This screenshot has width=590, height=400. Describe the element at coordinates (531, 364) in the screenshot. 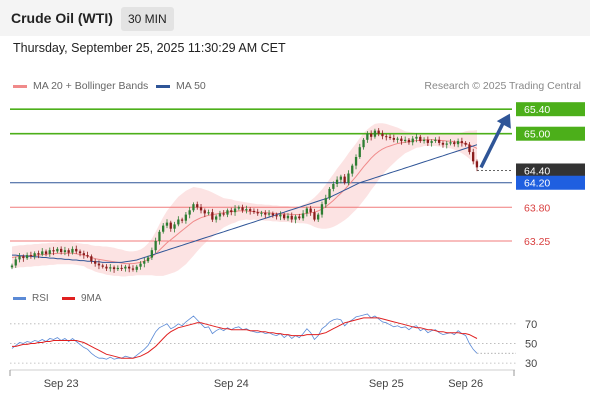

I see `rsi-tick-label: 30` at that location.